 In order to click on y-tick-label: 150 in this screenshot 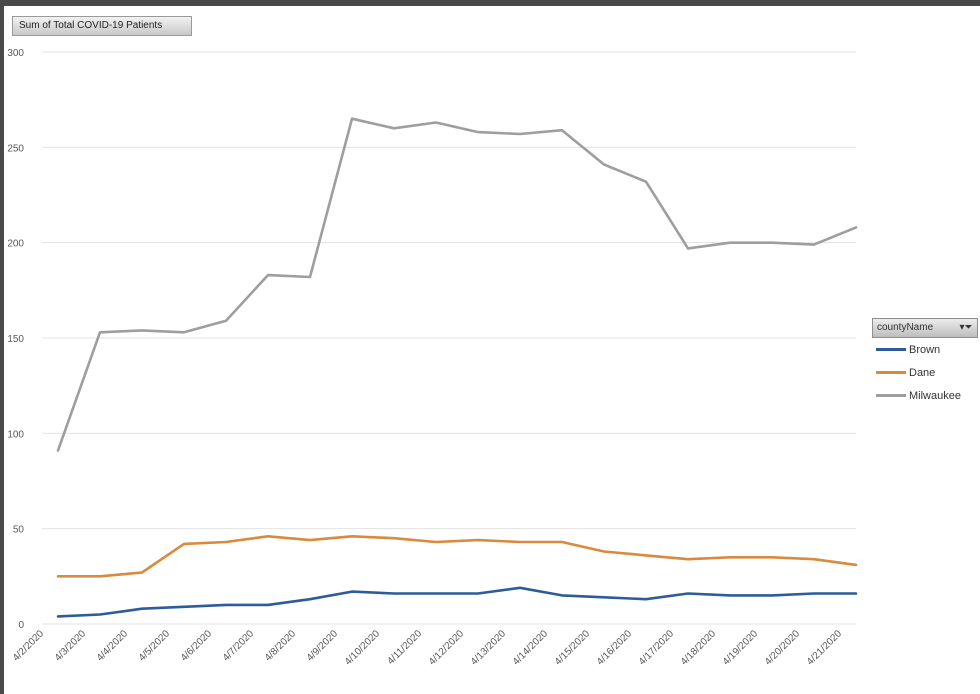, I will do `click(15, 339)`.